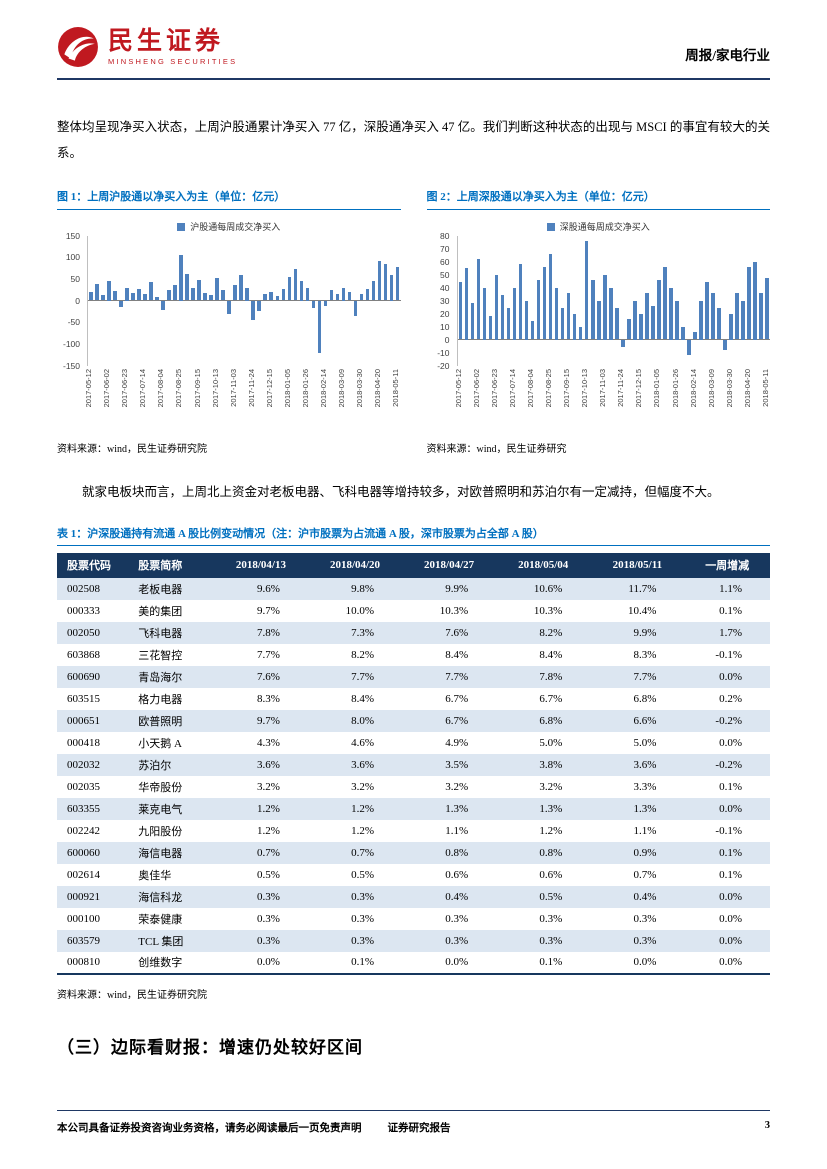 The image size is (827, 1169). Describe the element at coordinates (637, 720) in the screenshot. I see `holding-value: 6.6%` at that location.